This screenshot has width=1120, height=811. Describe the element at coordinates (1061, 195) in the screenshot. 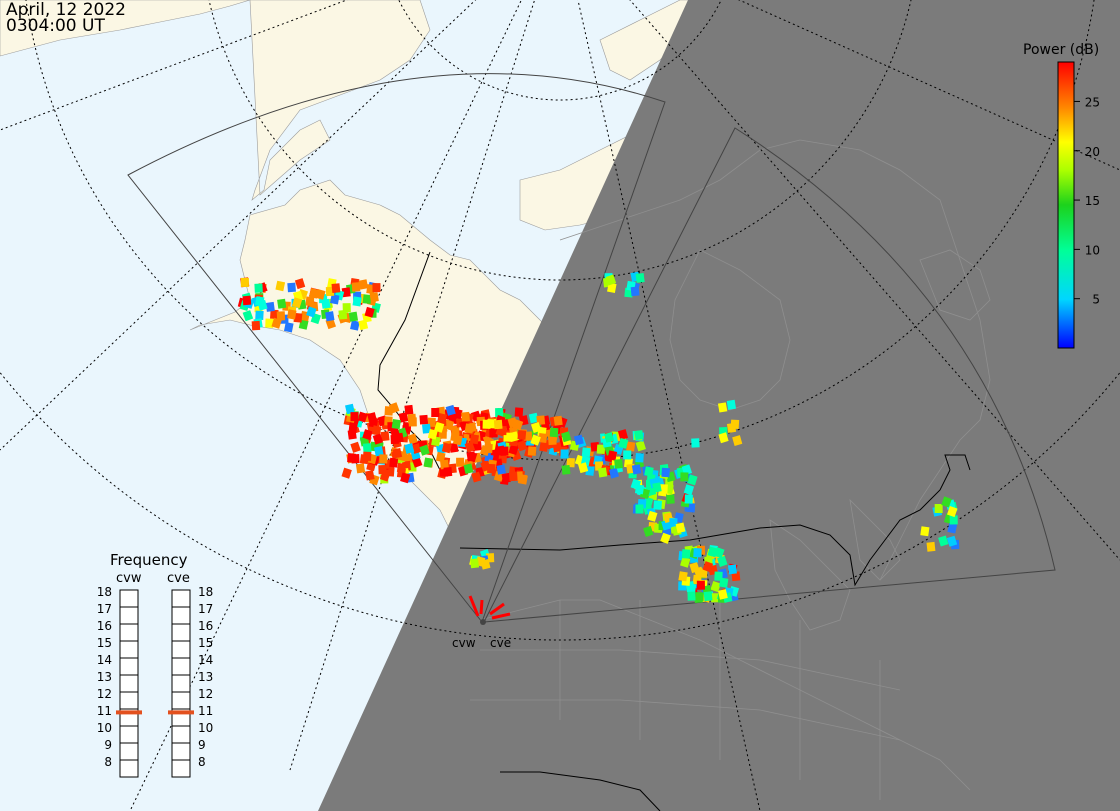

I see `power-colorbar: Power (dB) 25 20 15 10 5` at that location.